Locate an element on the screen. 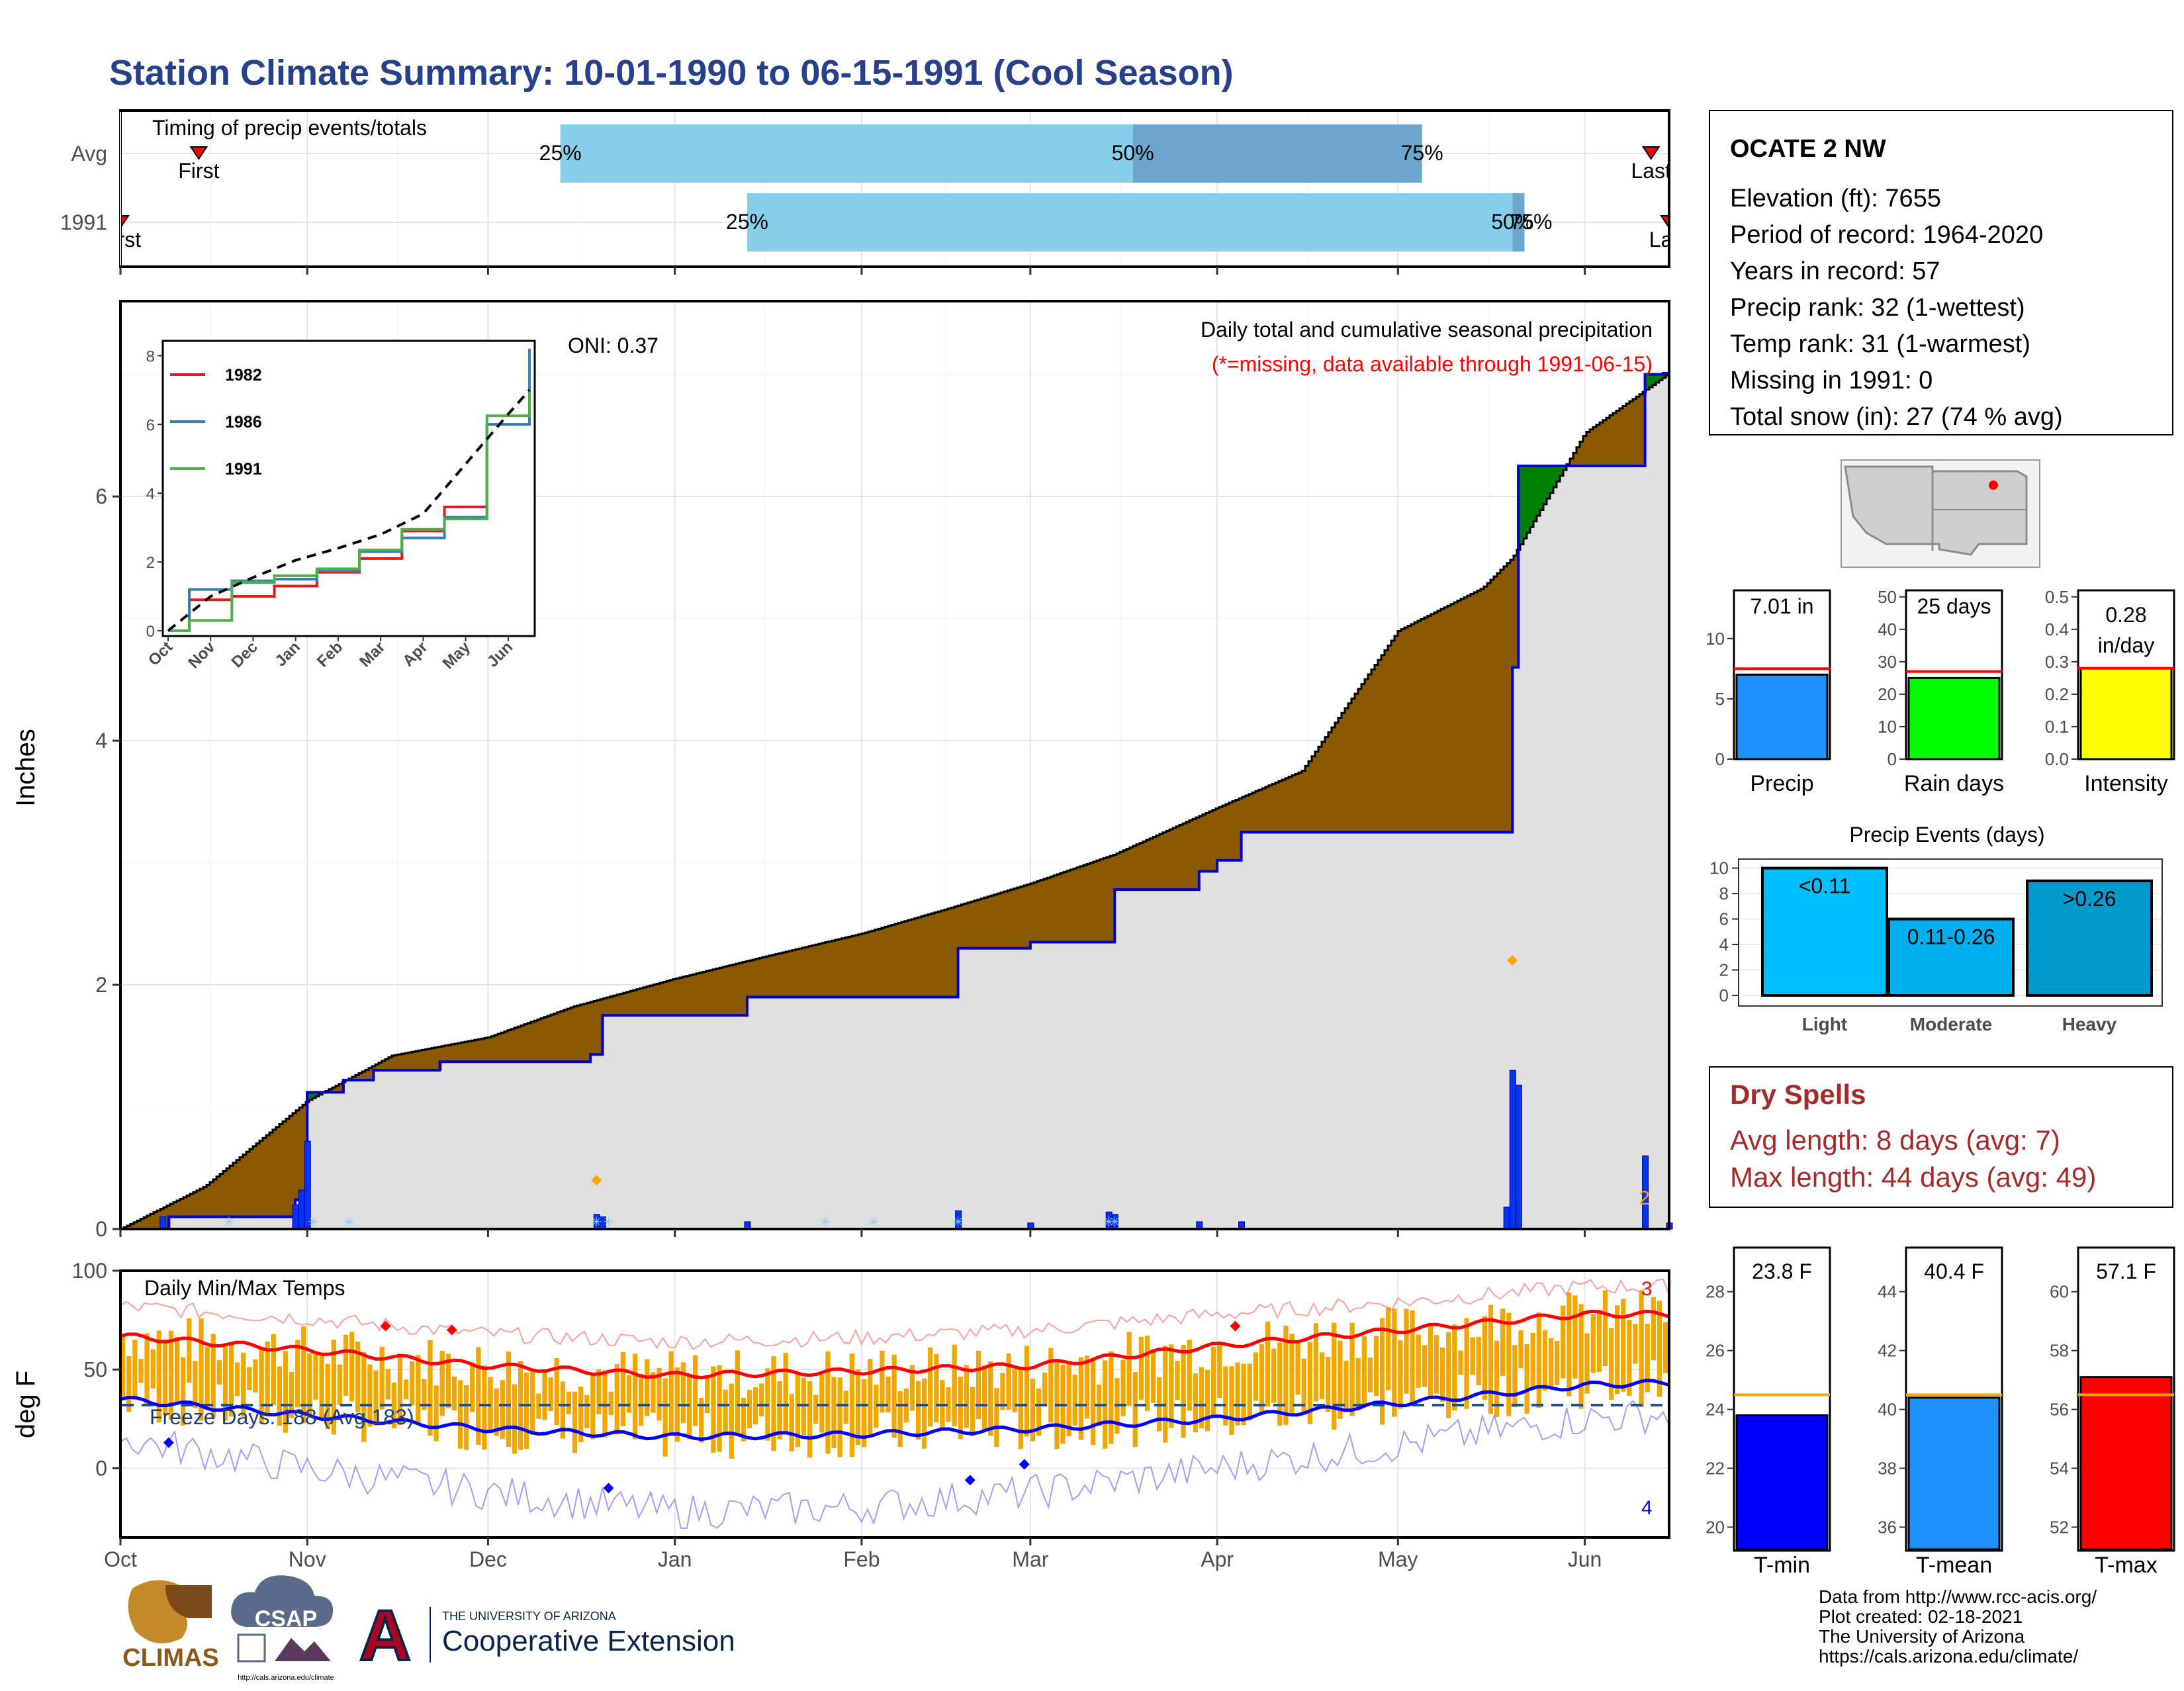  credit-data-source: Data from http://www.rcc-acis.org/ is located at coordinates (1958, 1596).